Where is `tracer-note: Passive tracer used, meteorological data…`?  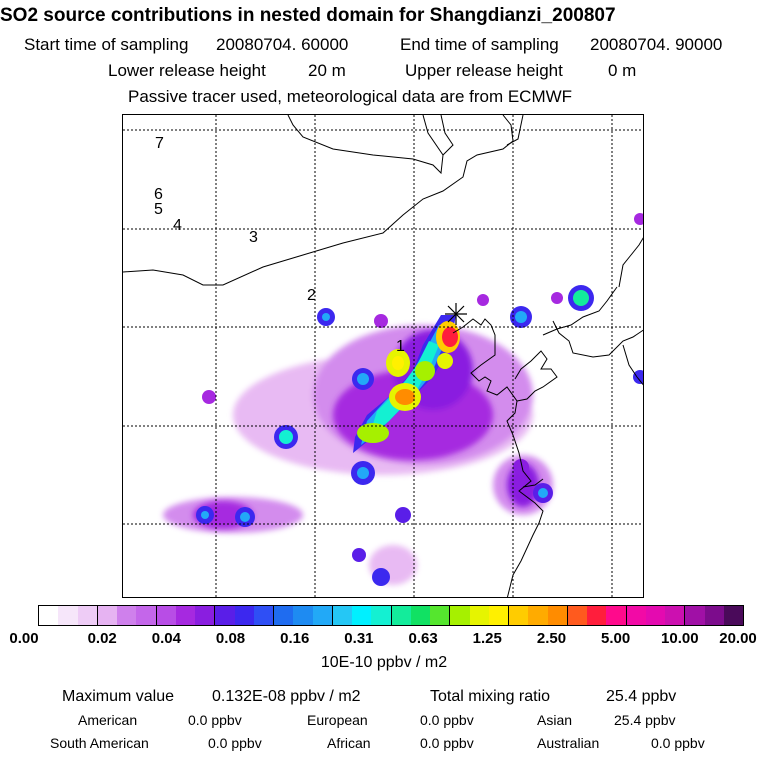 tracer-note: Passive tracer used, meteorological data… is located at coordinates (350, 96).